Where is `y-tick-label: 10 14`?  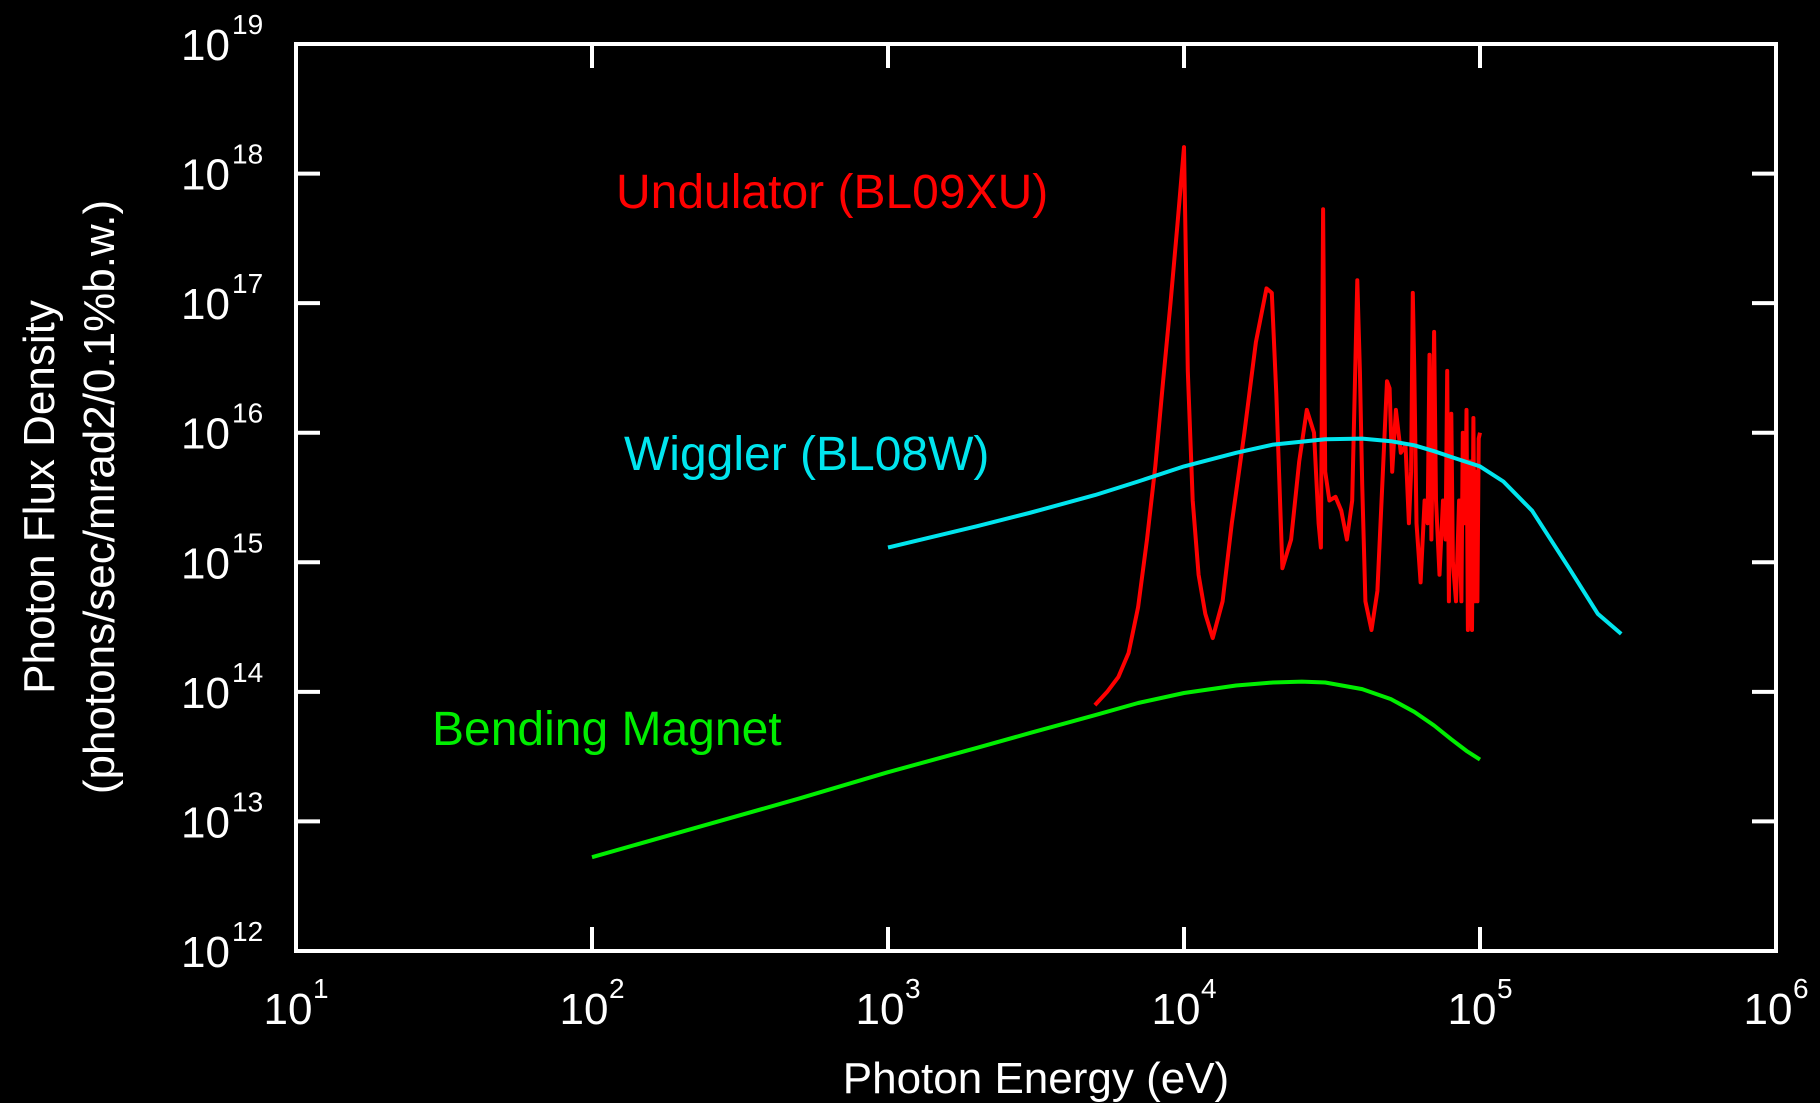
y-tick-label: 10 14 is located at coordinates (222, 687).